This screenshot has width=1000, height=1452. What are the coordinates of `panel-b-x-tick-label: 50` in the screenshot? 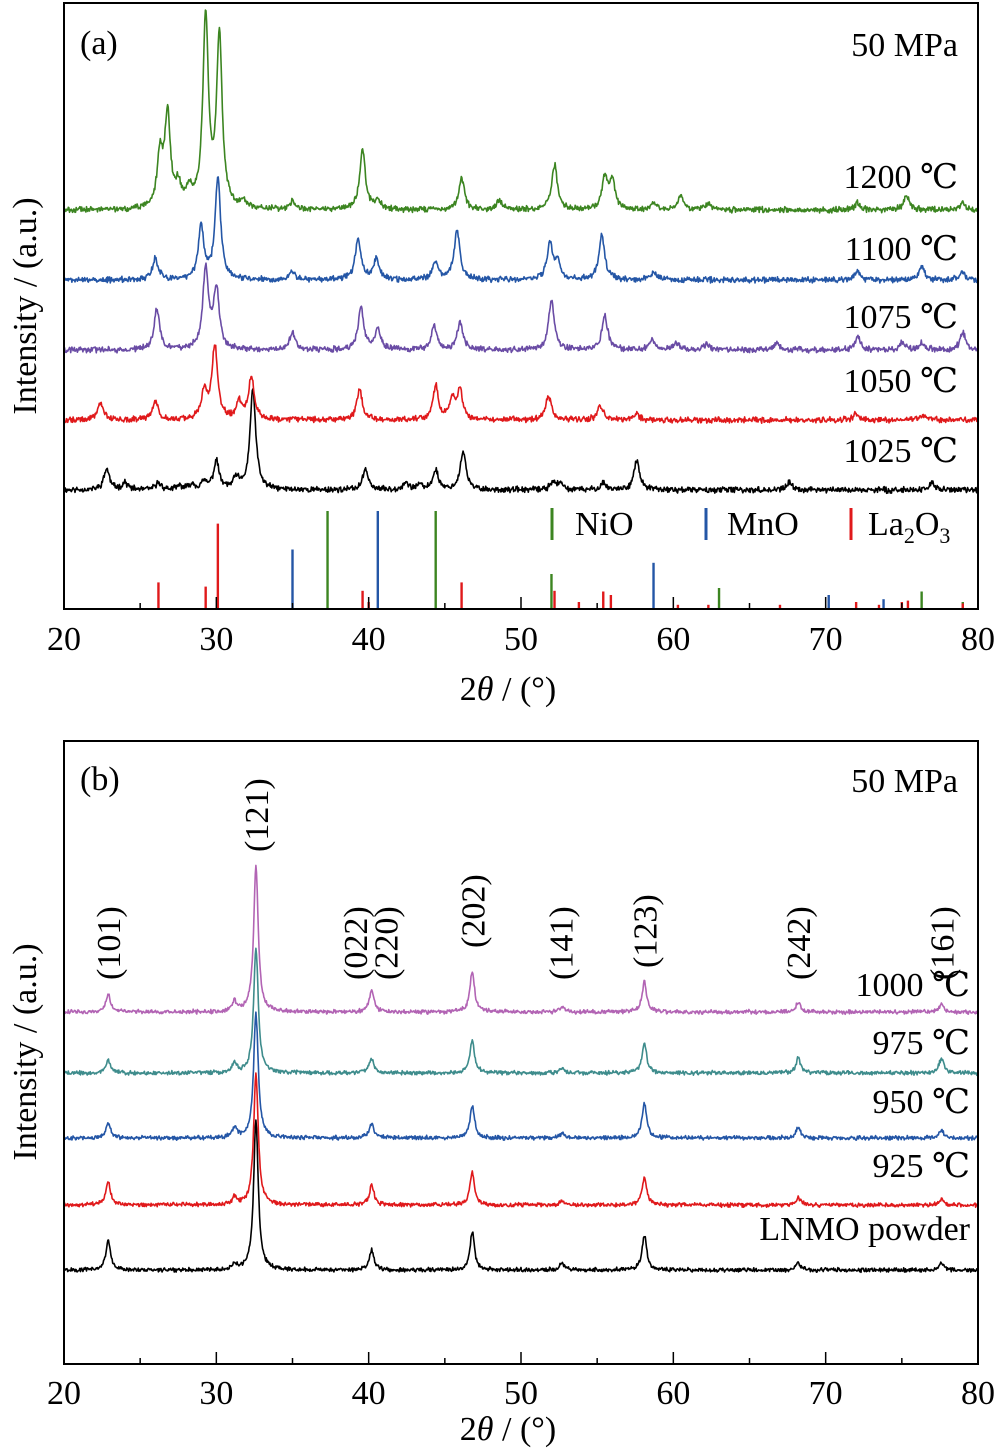 It's located at (521, 1393).